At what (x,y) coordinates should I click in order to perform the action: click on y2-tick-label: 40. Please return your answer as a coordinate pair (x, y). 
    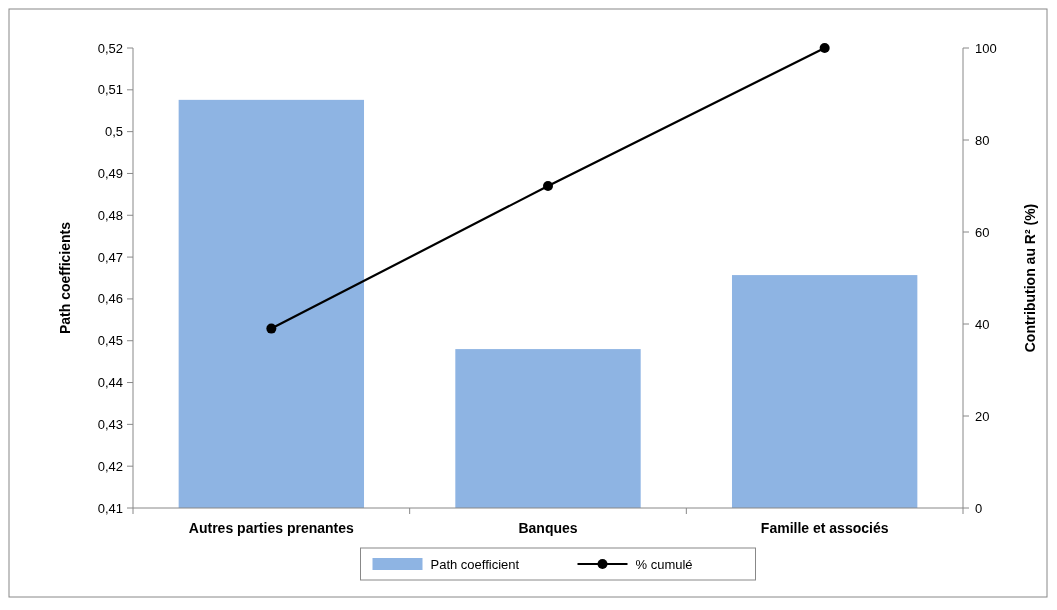
    Looking at the image, I should click on (982, 324).